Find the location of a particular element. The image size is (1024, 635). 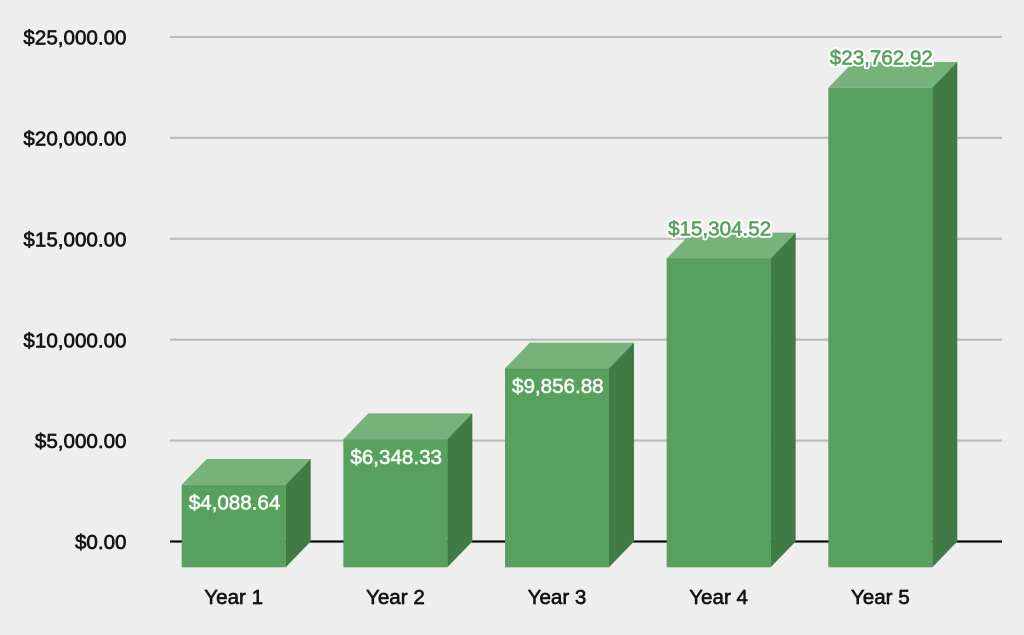

svg-text: Year 5 is located at coordinates (880, 597).